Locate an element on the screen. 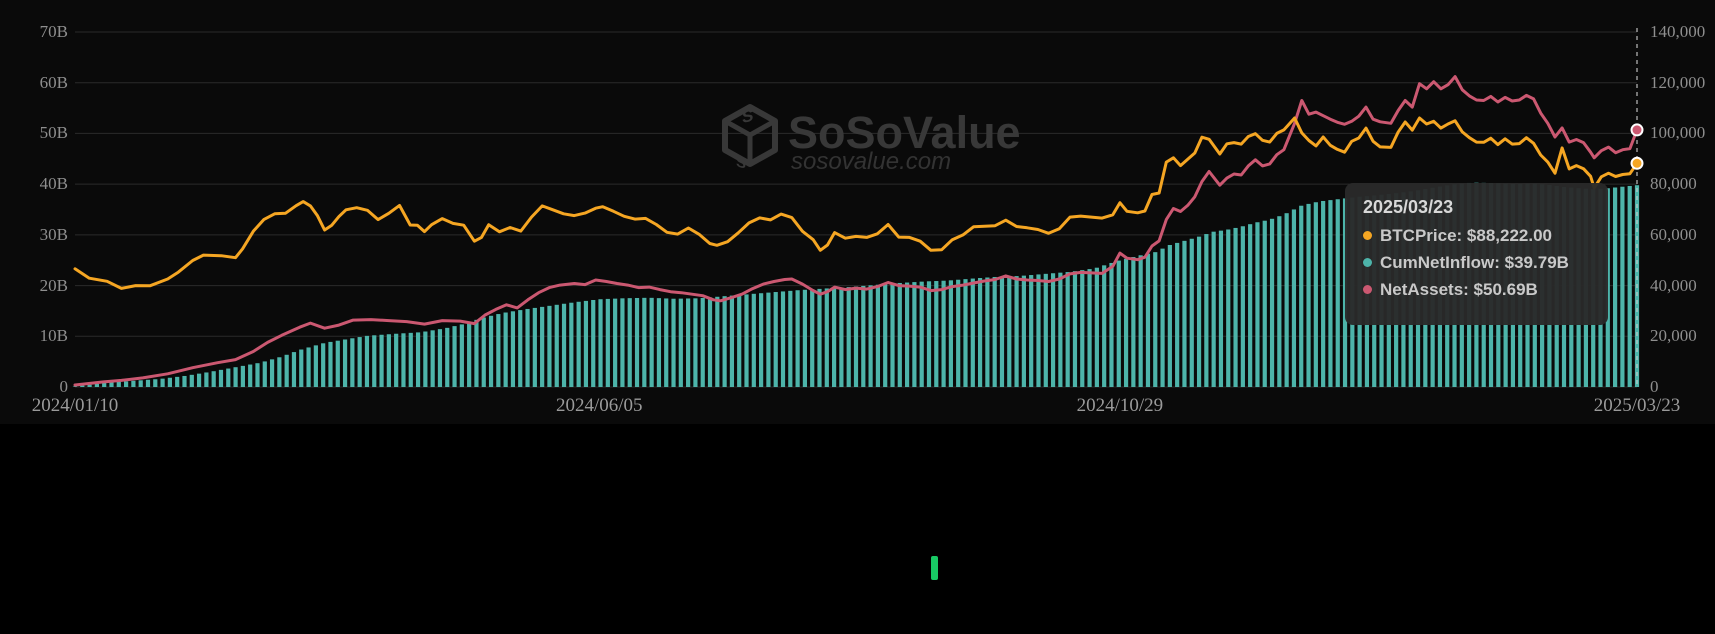 This screenshot has height=634, width=1715. watermark: S S SoSoValue sosovalue.com is located at coordinates (871, 139).